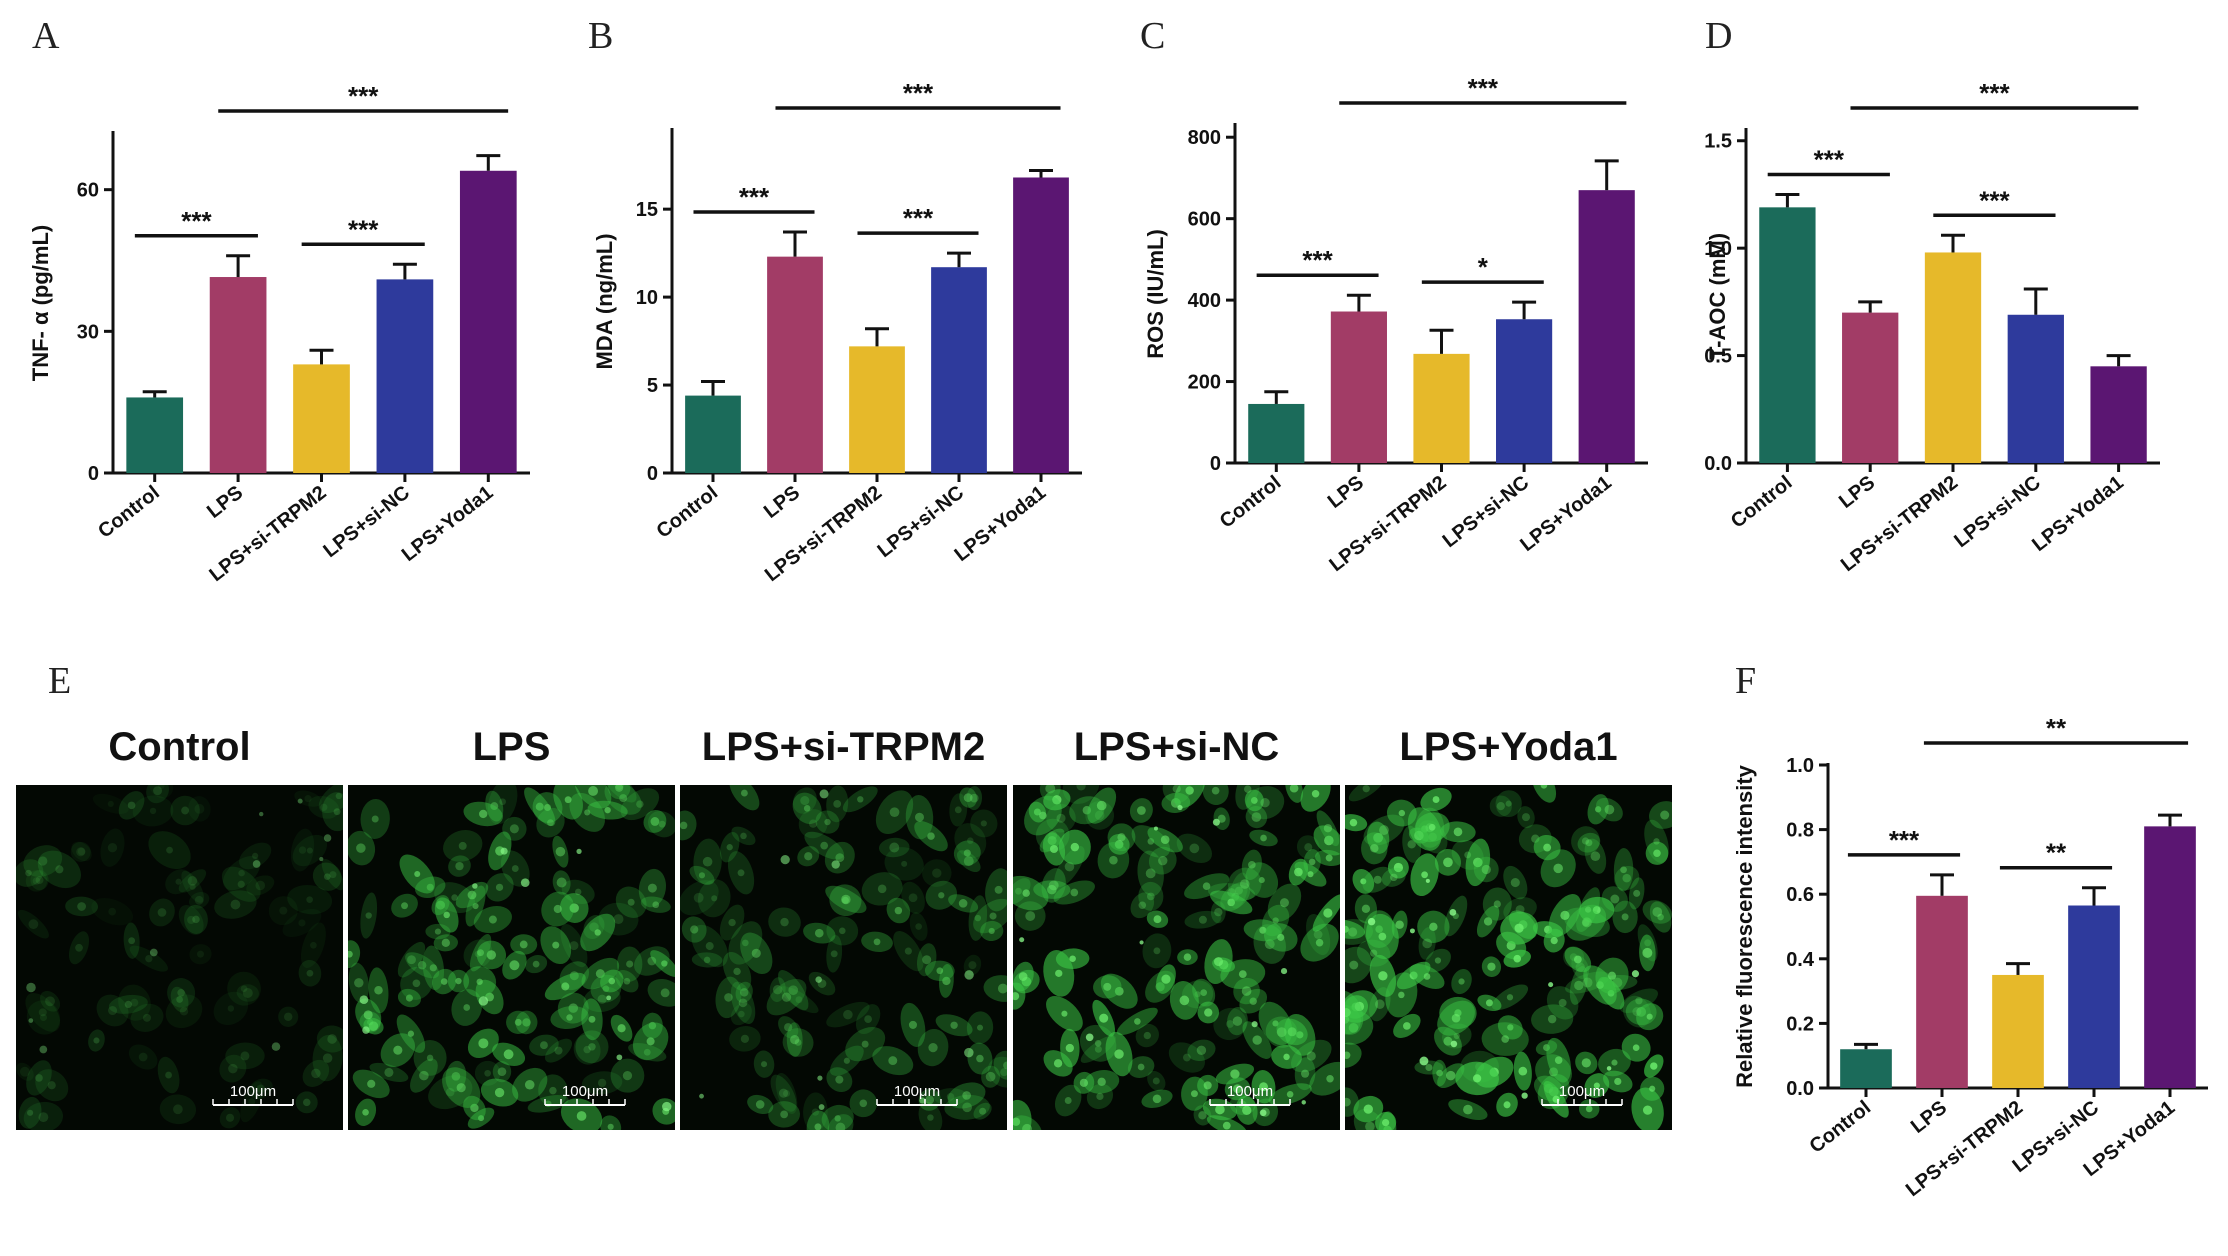  I want to click on micrograph-title: LPS+si-TRPM2, so click(843, 747).